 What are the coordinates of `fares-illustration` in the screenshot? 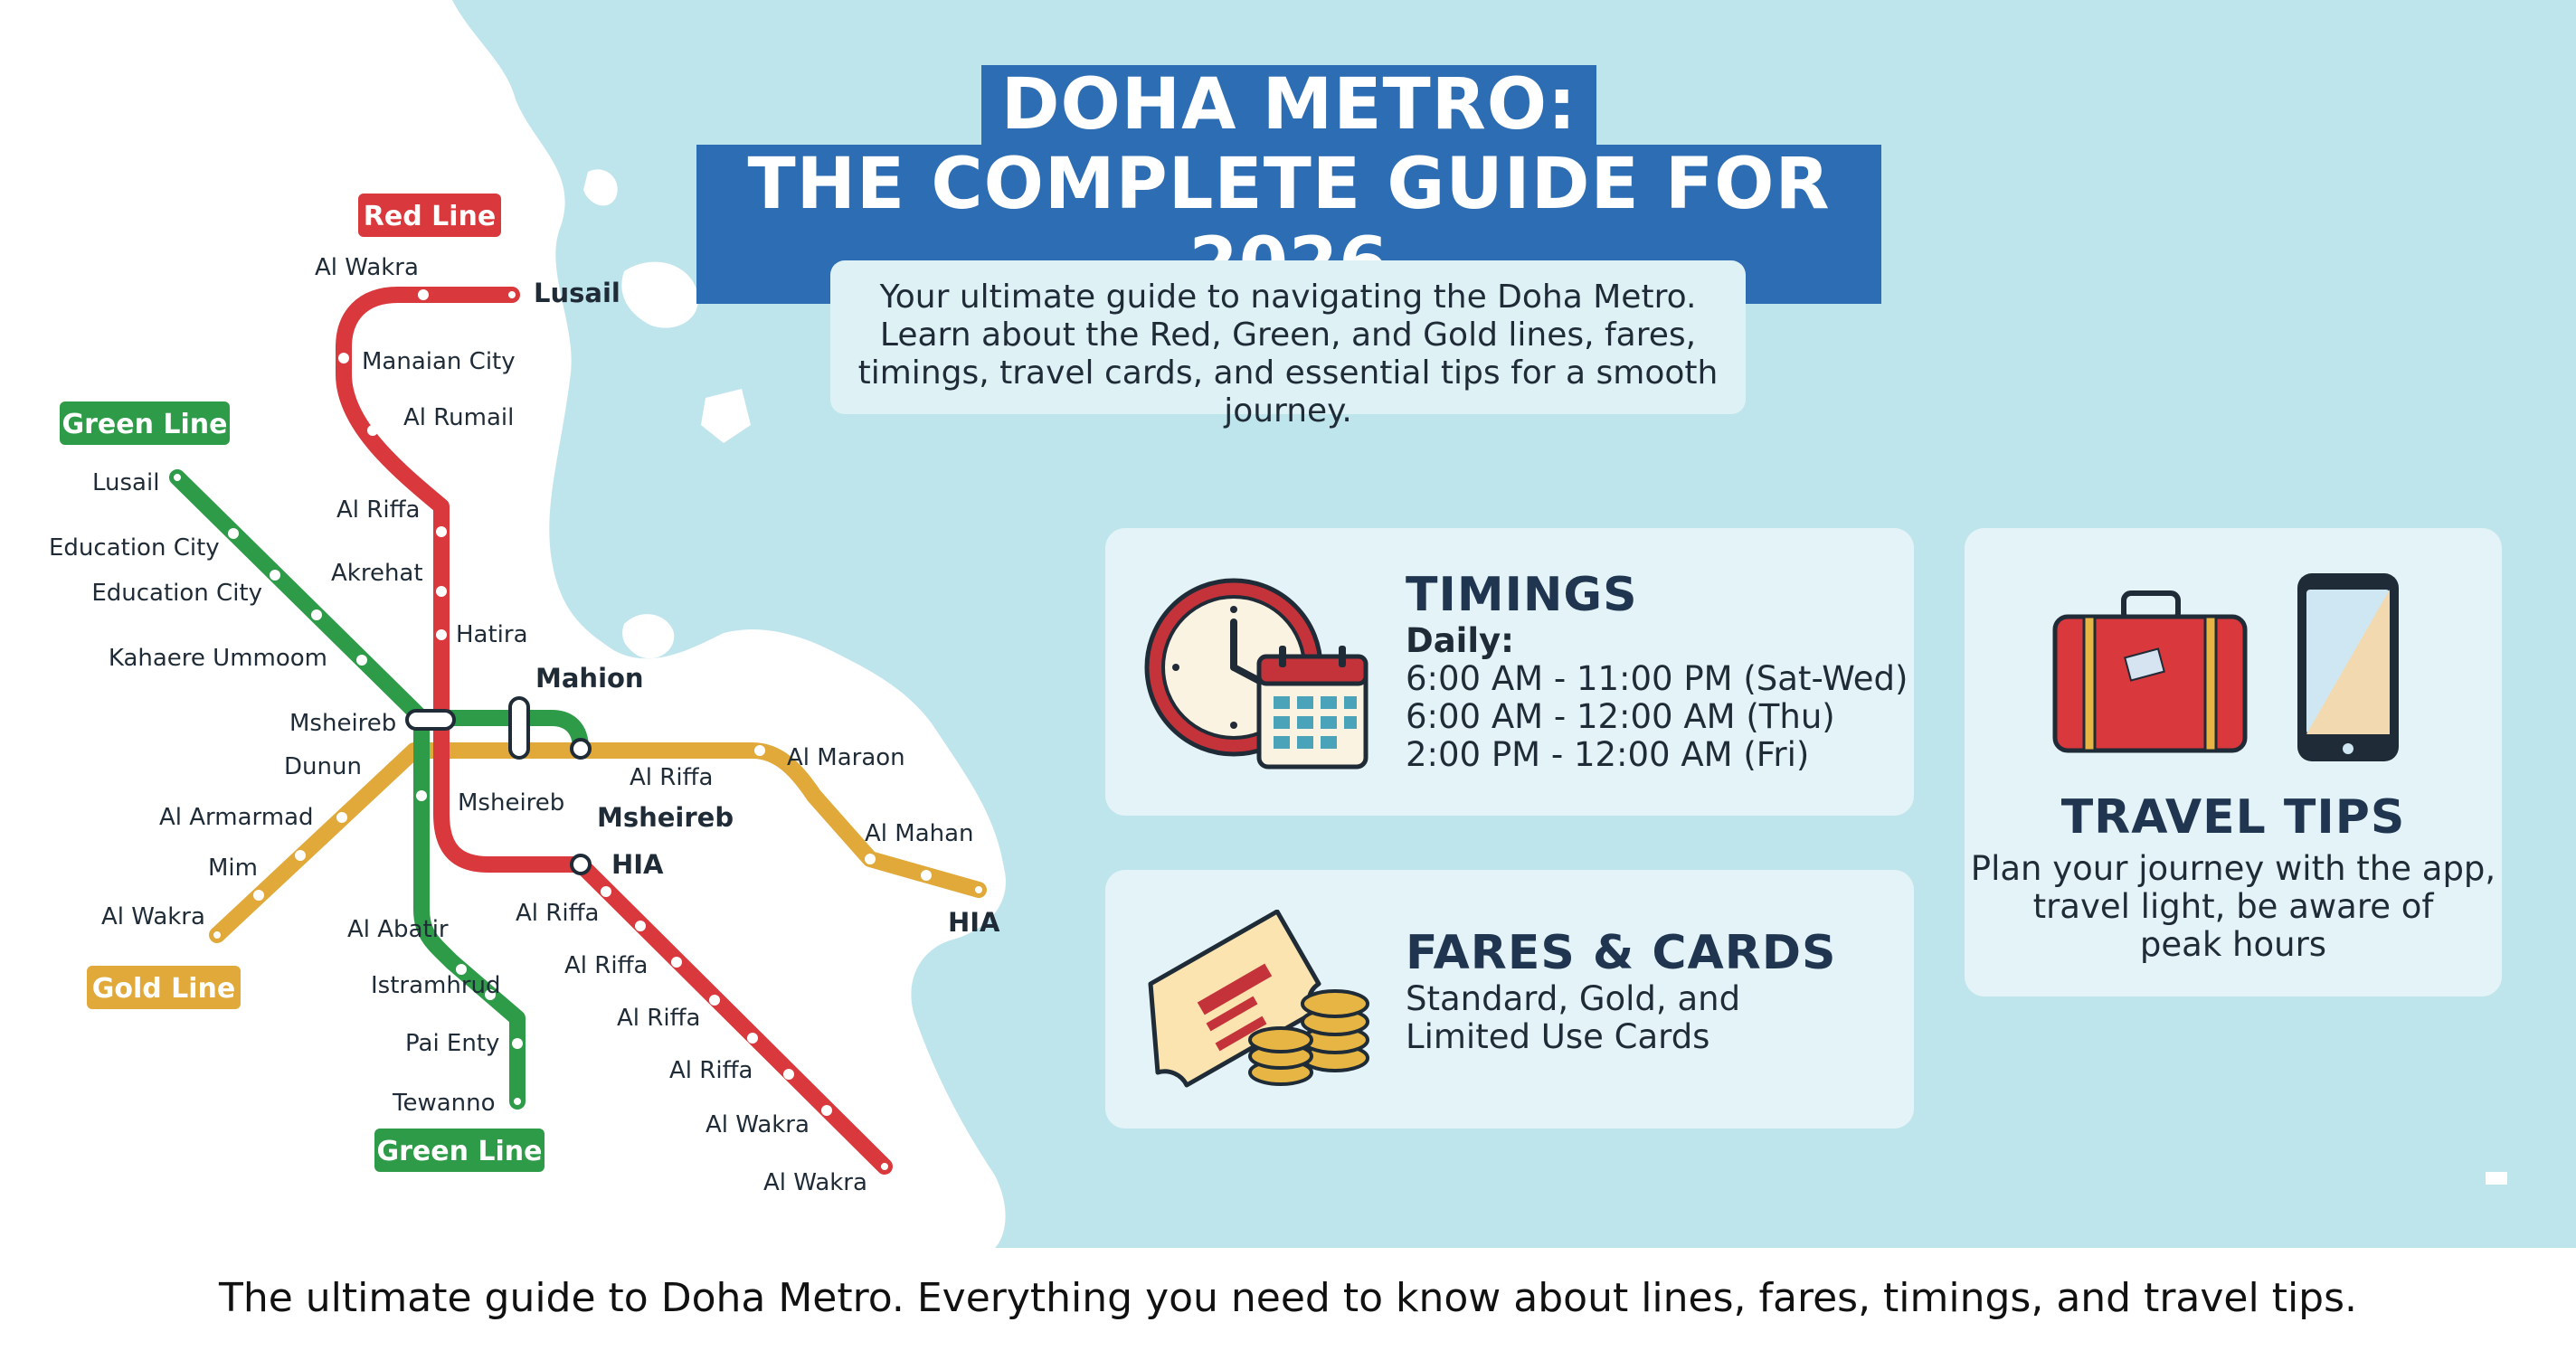 It's located at (1259, 999).